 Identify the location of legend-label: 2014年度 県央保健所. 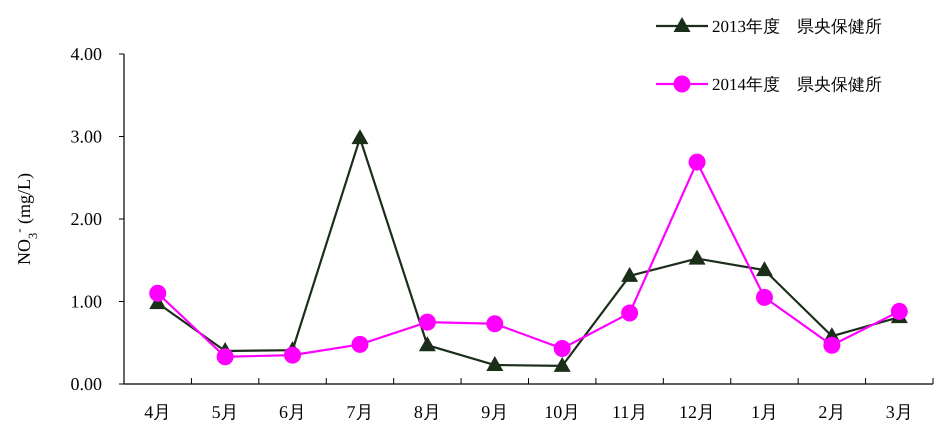
(797, 84).